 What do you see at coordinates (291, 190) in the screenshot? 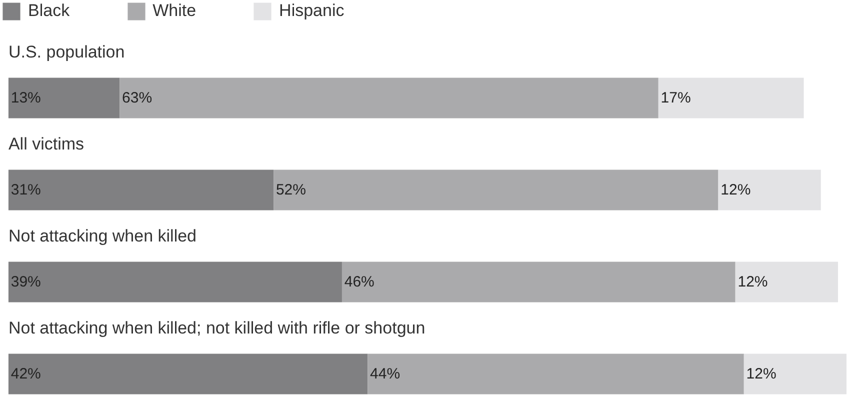
I see `data-label: 52%` at bounding box center [291, 190].